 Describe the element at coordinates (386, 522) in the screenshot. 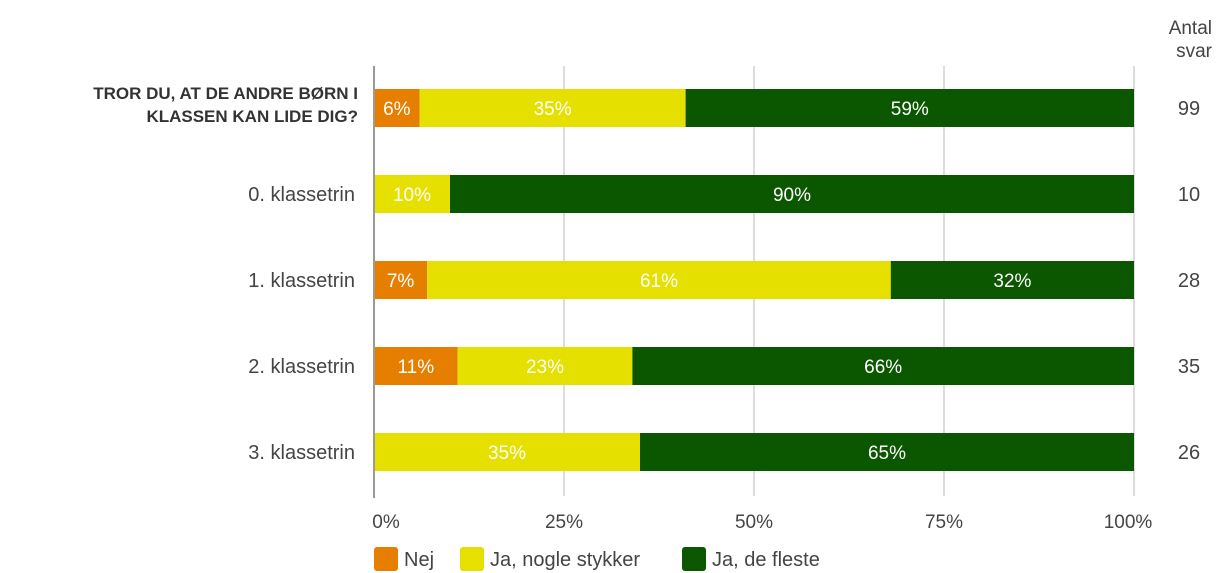

I see `x-tick-label: 0%` at that location.